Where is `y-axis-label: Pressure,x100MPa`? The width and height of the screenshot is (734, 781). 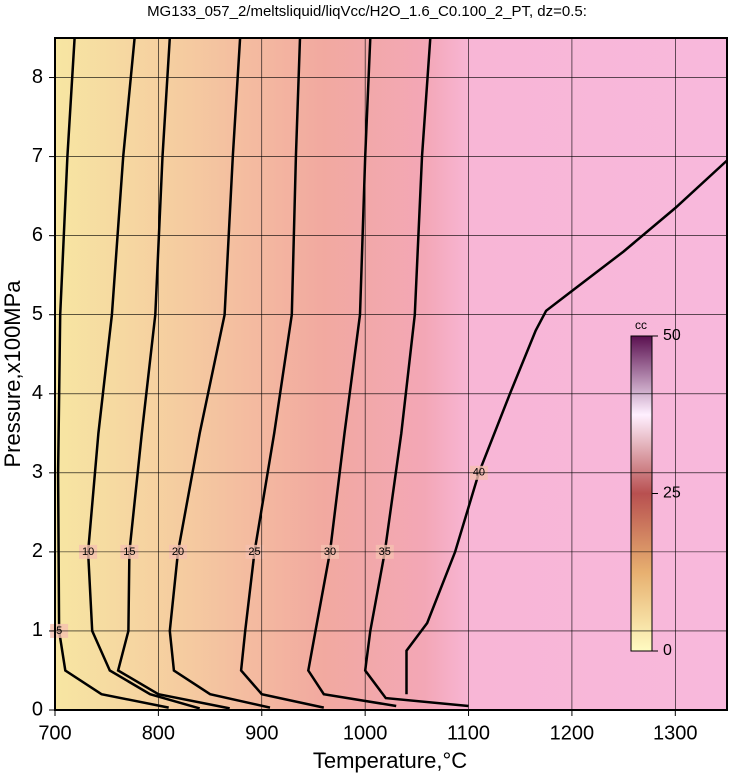 y-axis-label: Pressure,x100MPa is located at coordinates (12, 374).